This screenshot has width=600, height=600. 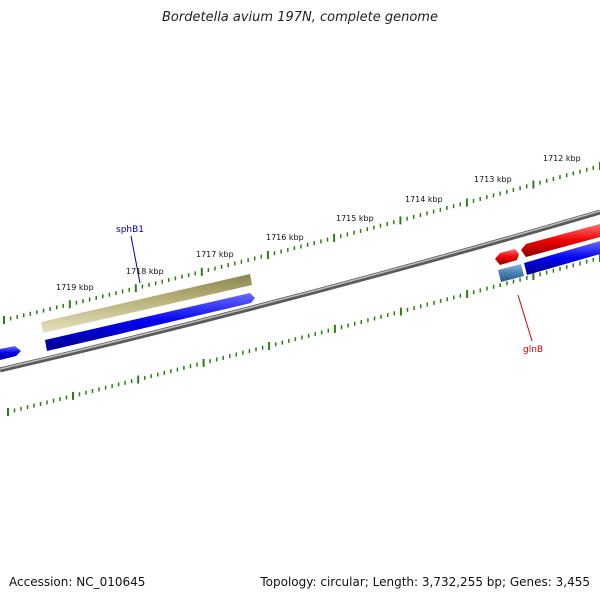 I want to click on tick-label: 1718 kbp, so click(x=145, y=271).